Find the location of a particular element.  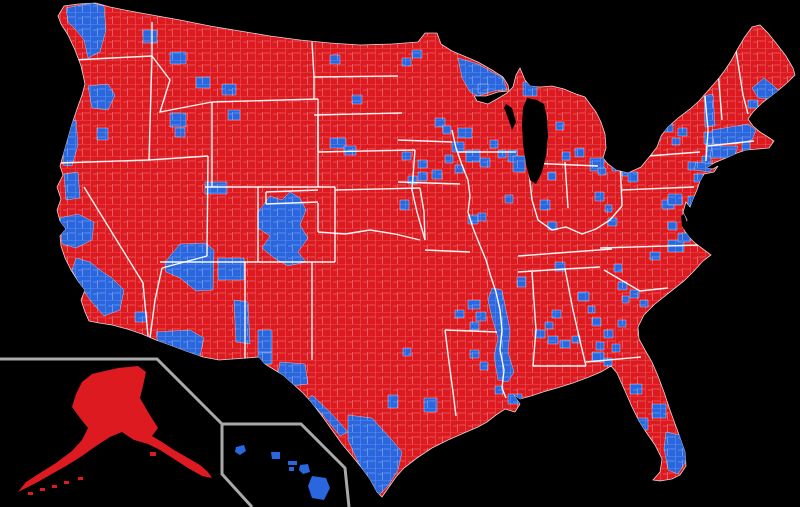

chesapeake-bay is located at coordinates (684, 223).